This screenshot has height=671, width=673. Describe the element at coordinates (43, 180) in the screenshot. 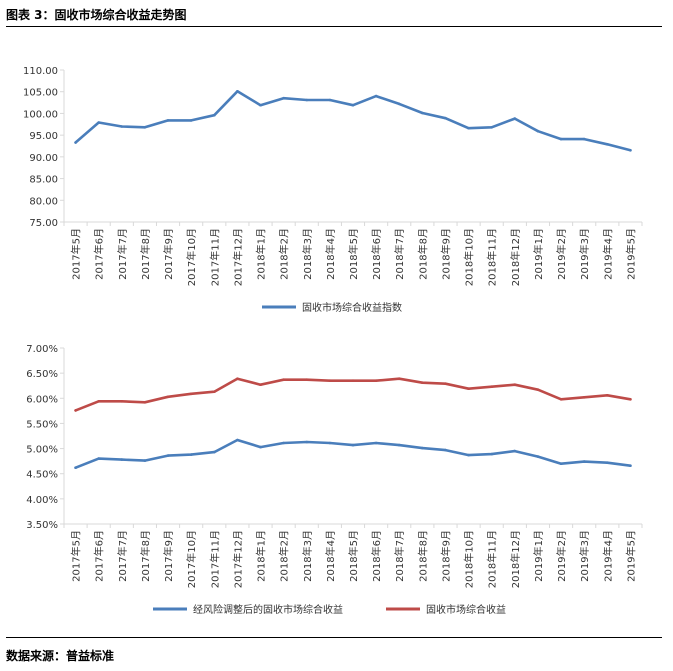

I see `y-tick-label: 85.00` at that location.